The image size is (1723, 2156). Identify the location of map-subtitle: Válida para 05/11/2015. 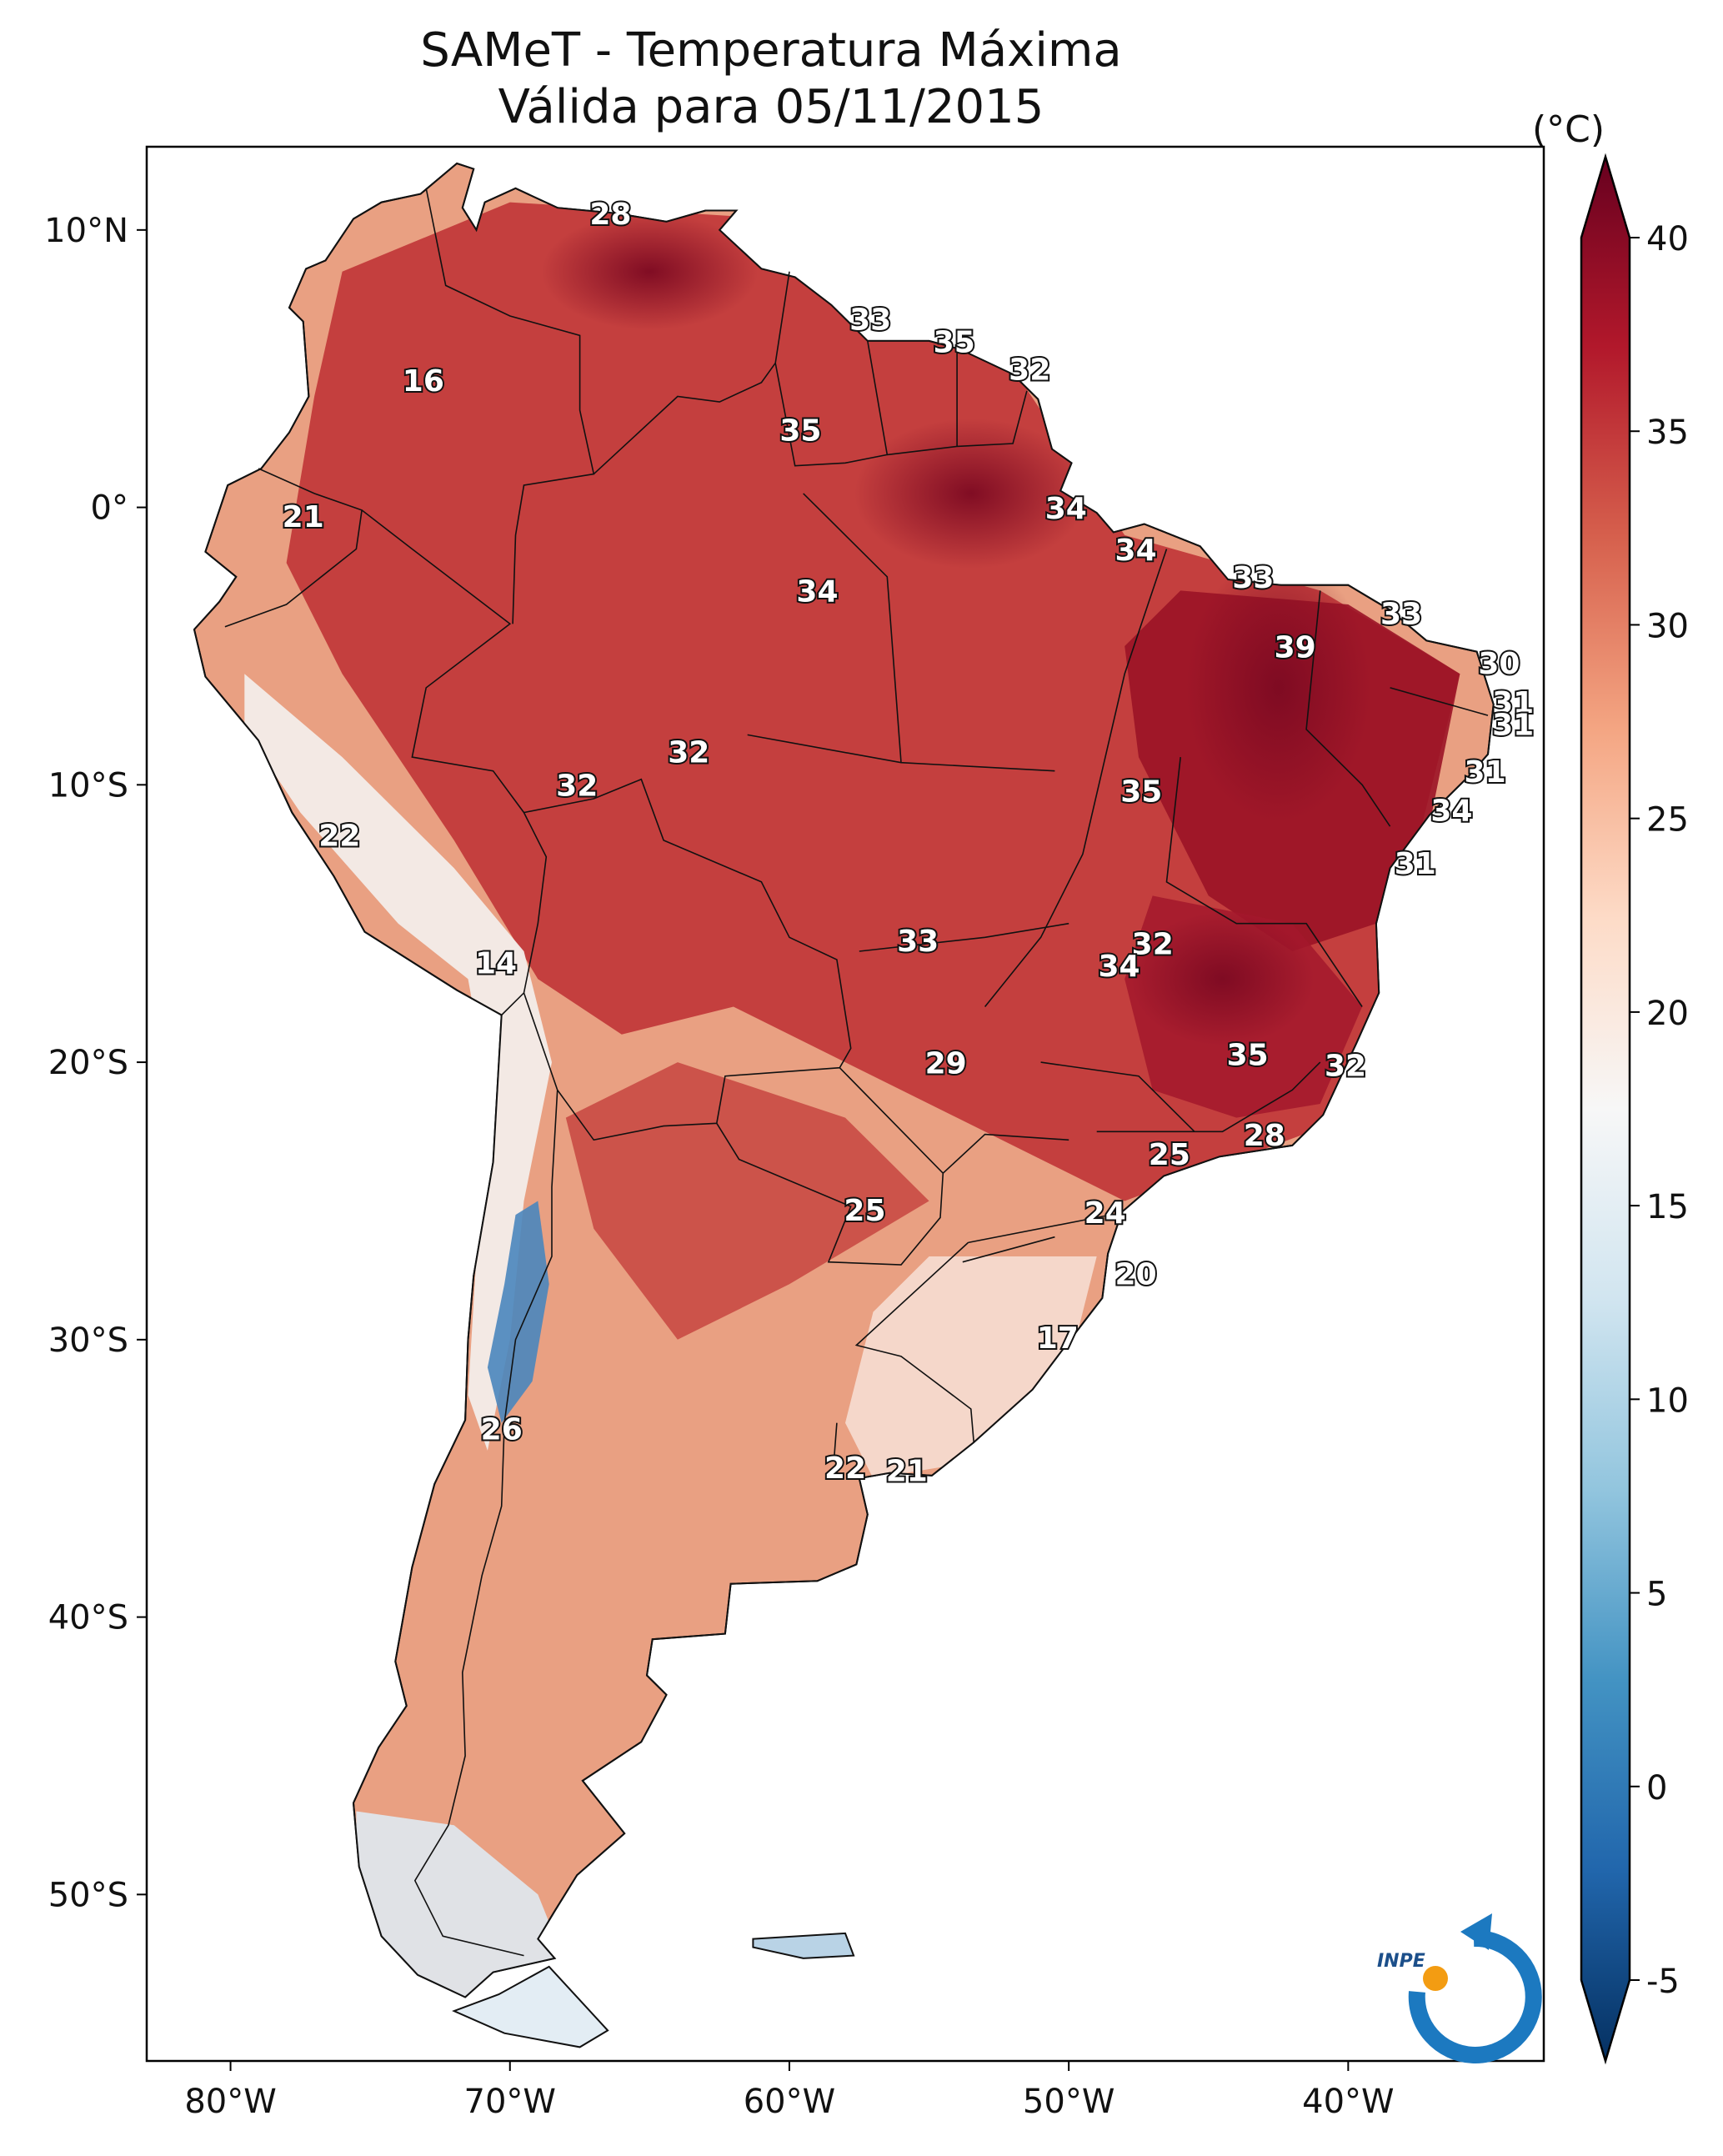
(771, 107).